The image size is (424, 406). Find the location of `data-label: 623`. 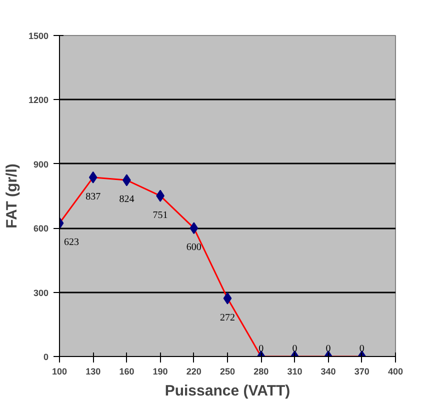

data-label: 623 is located at coordinates (71, 242).